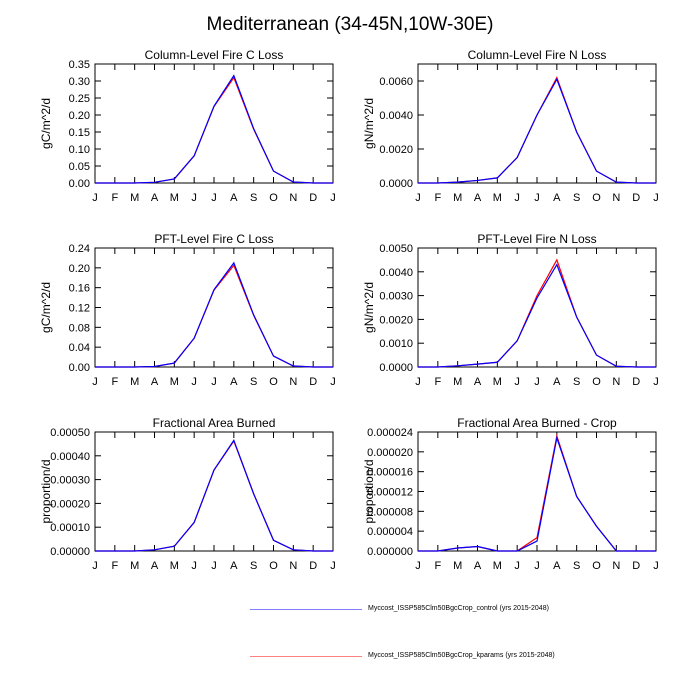 This screenshot has width=700, height=700. I want to click on y-tick-label: 0.24, so click(79, 249).